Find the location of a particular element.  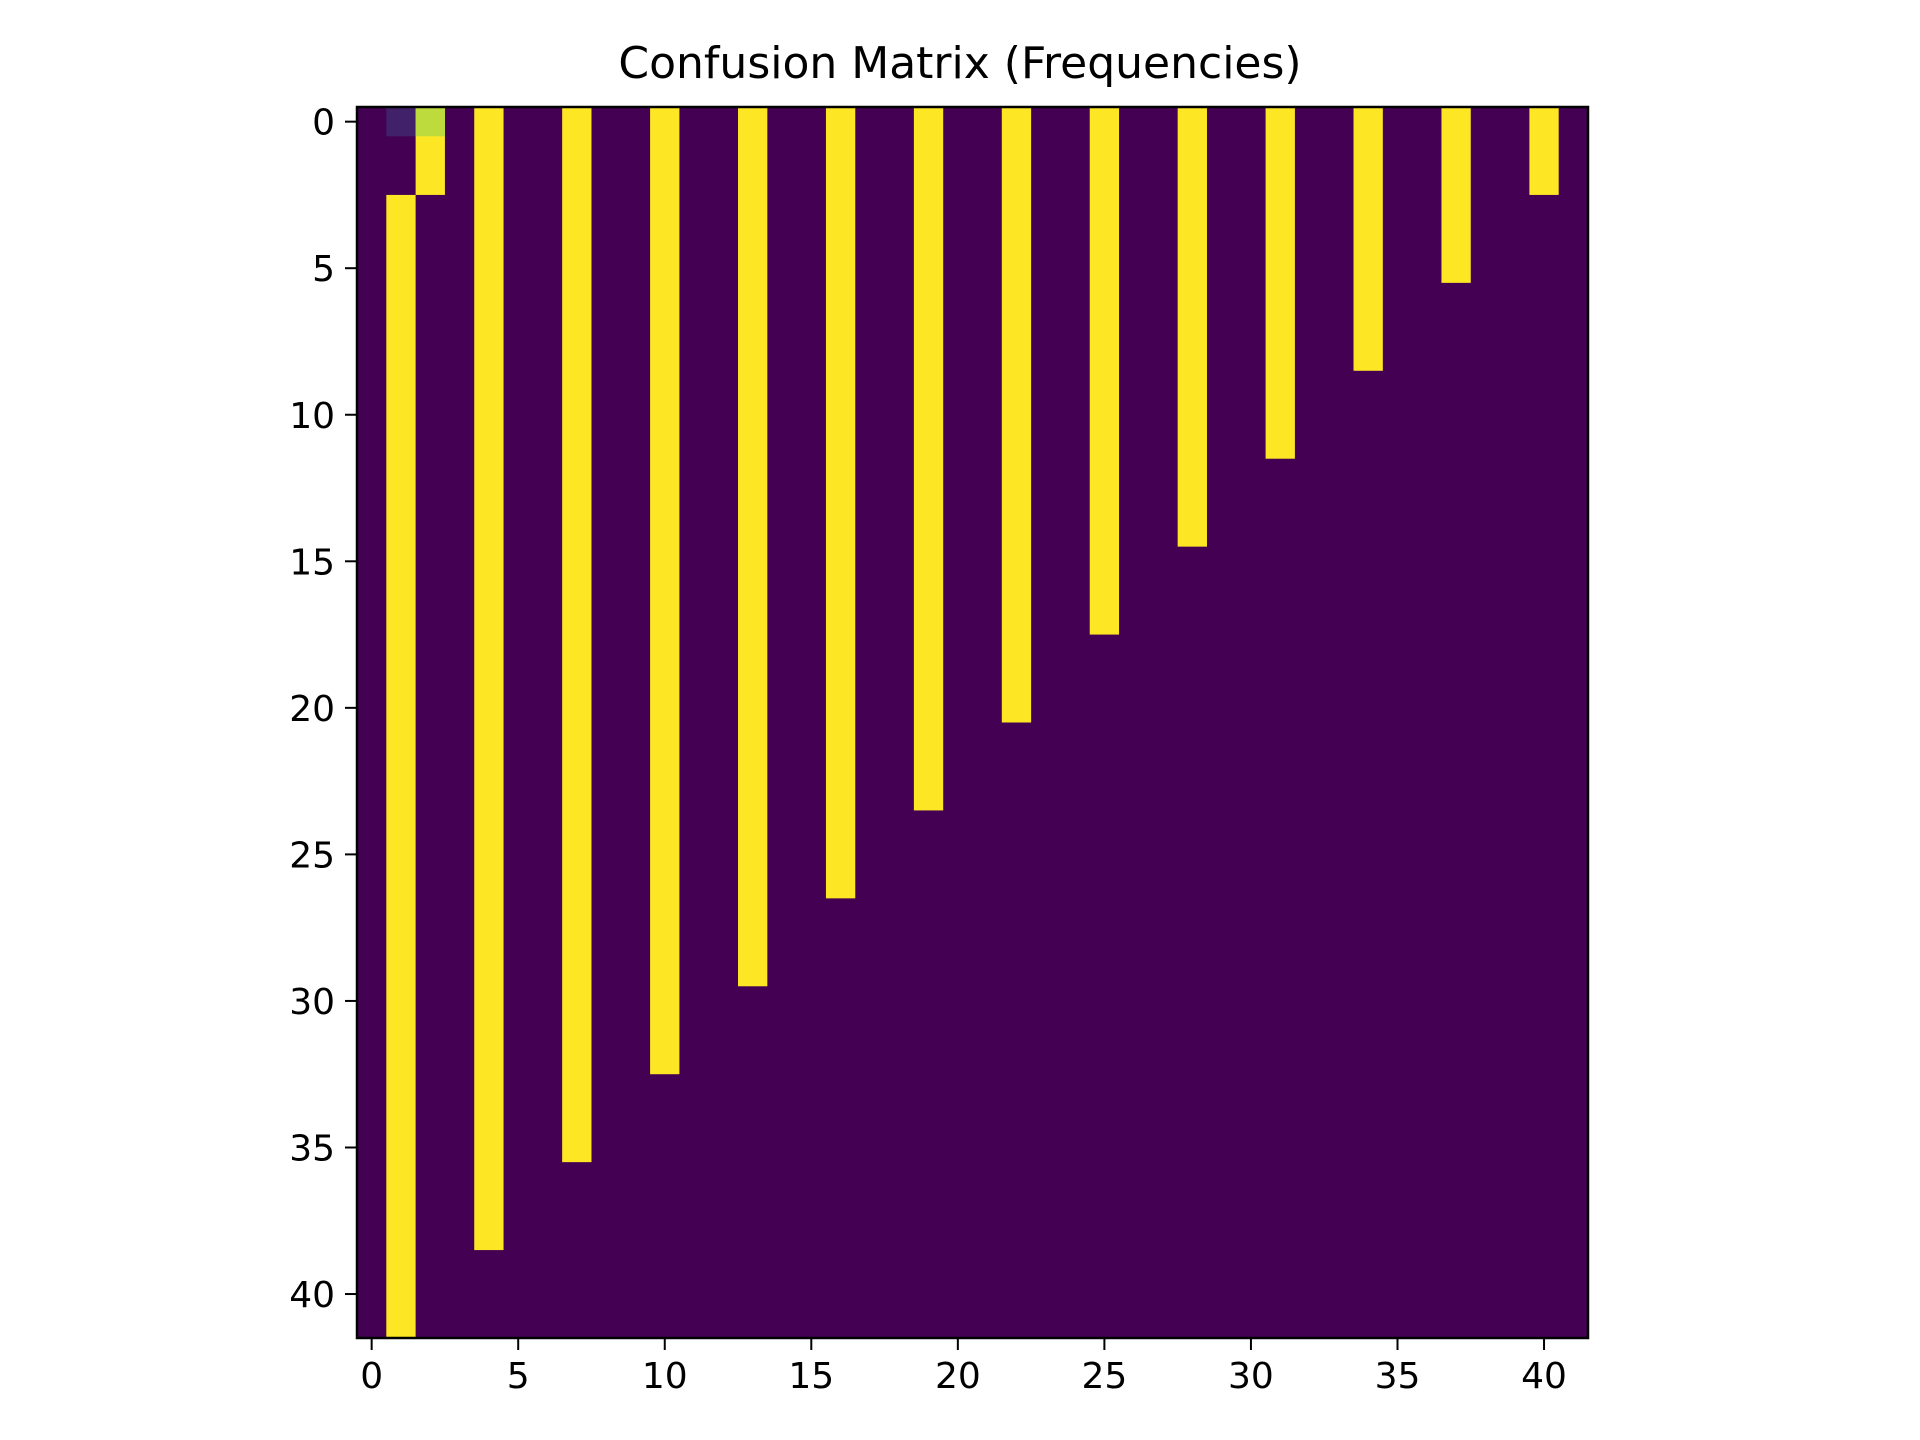

chart-title: Confusion Matrix (Frequencies) is located at coordinates (959, 63).